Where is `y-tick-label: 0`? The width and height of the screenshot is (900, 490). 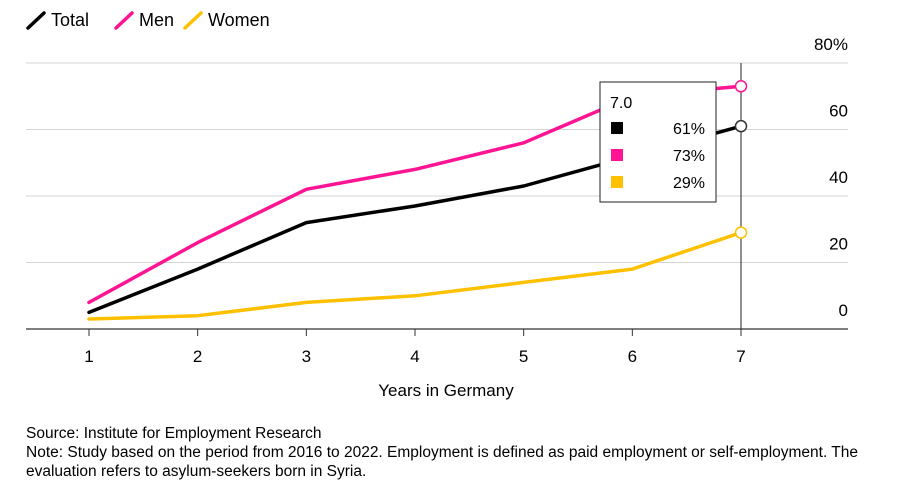
y-tick-label: 0 is located at coordinates (843, 310).